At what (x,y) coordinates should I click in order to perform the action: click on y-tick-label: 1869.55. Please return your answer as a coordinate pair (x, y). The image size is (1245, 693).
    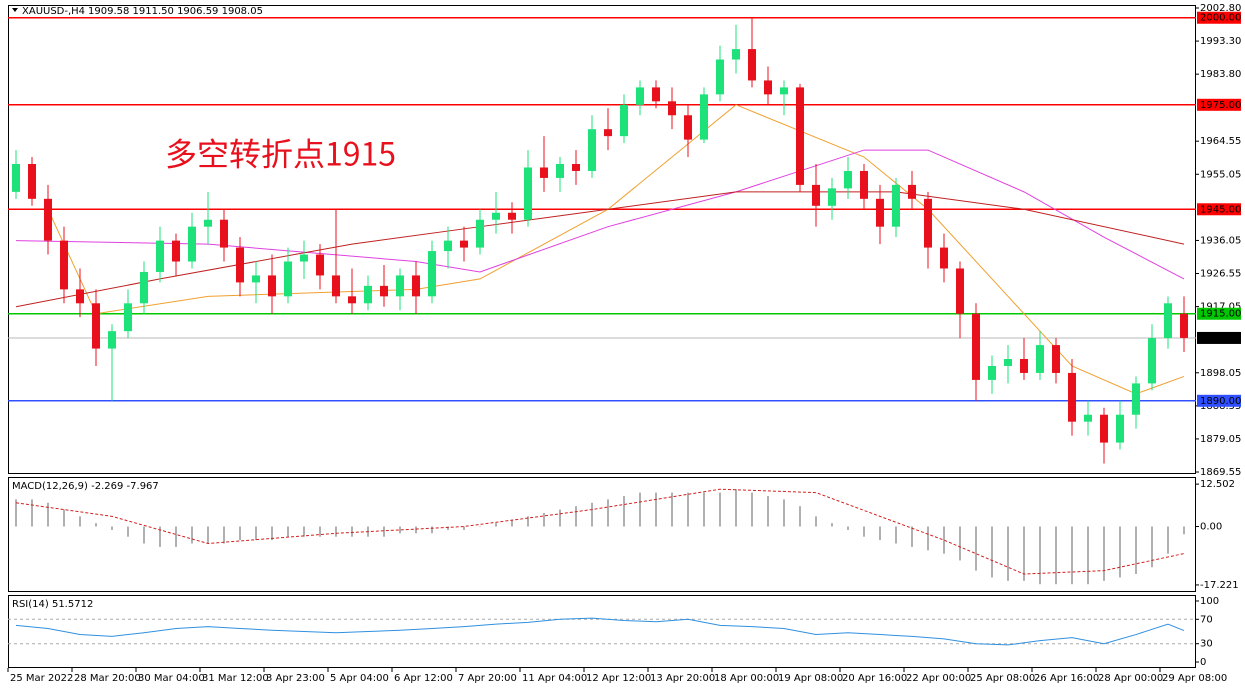
    Looking at the image, I should click on (1220, 472).